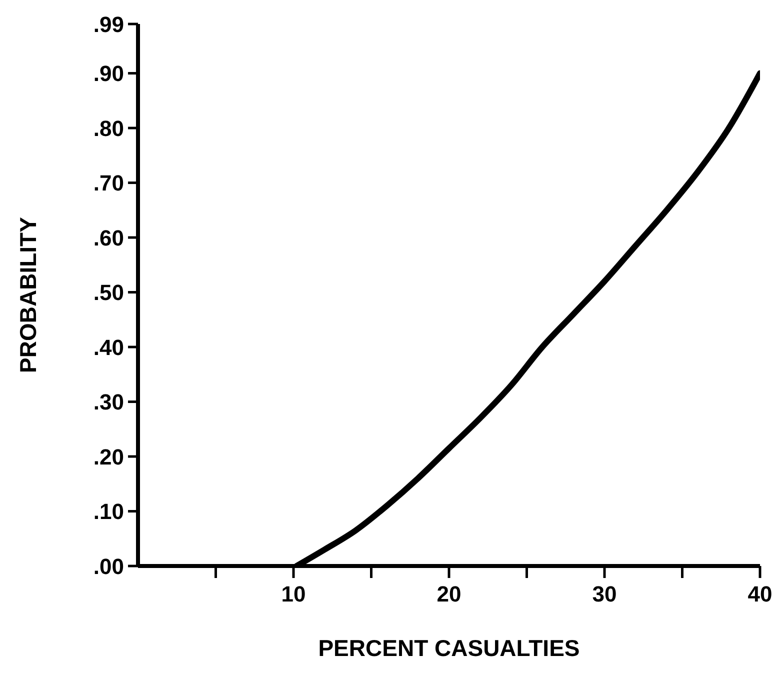  Describe the element at coordinates (449, 648) in the screenshot. I see `x-axis-title: PERCENT CASUALTIES` at that location.